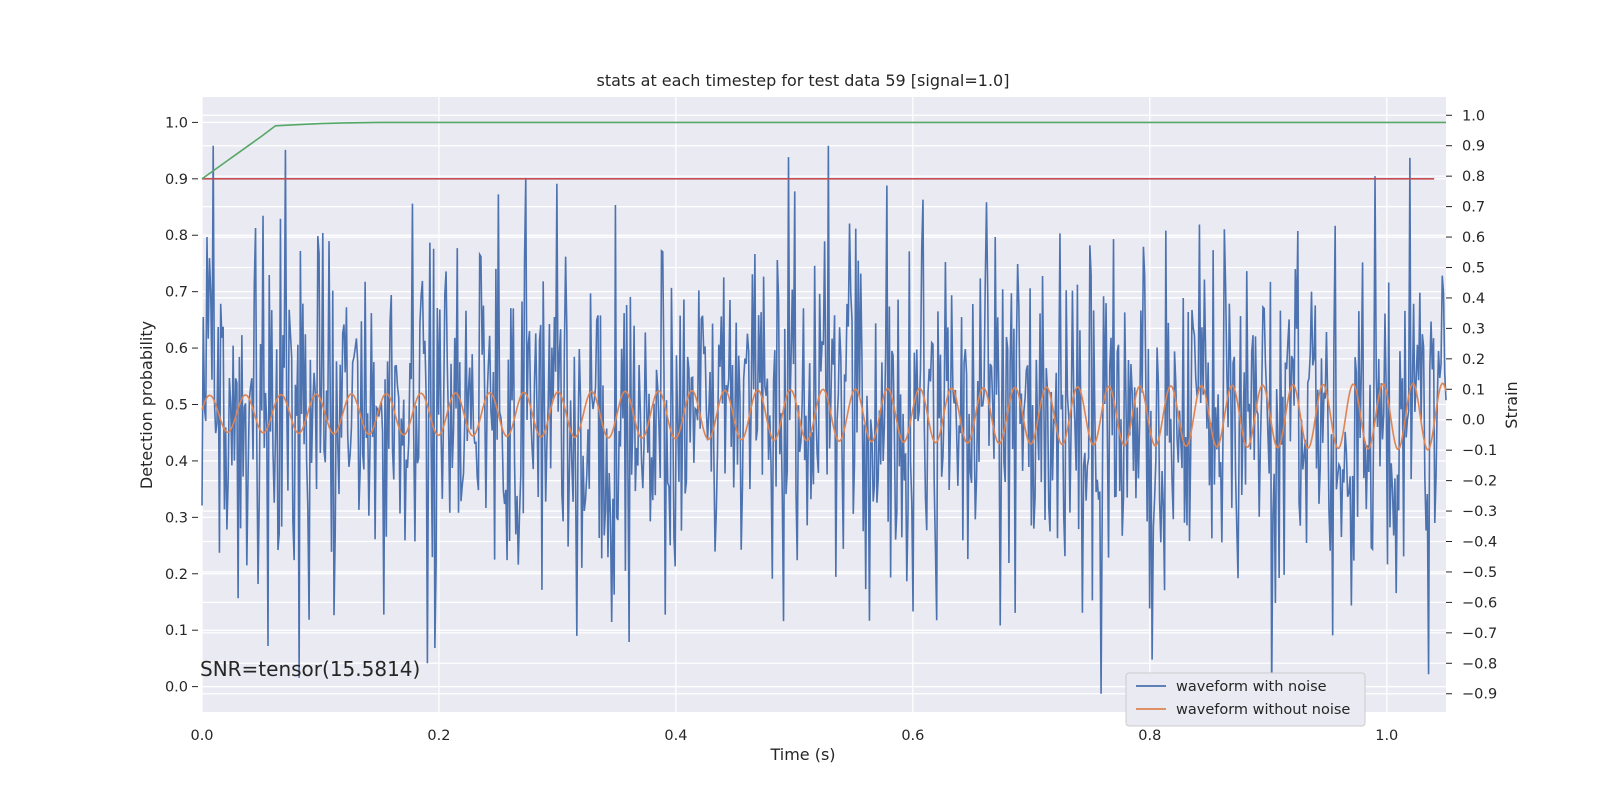 This screenshot has width=1600, height=800. Describe the element at coordinates (176, 236) in the screenshot. I see `y-tick-label-left: 0.8` at that location.